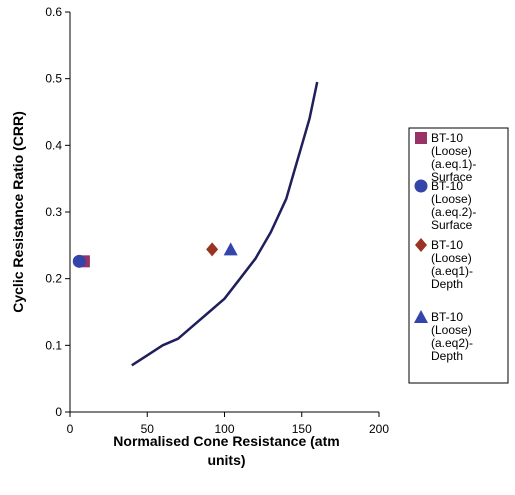 The width and height of the screenshot is (515, 495). I want to click on legend-marker-square, so click(421, 138).